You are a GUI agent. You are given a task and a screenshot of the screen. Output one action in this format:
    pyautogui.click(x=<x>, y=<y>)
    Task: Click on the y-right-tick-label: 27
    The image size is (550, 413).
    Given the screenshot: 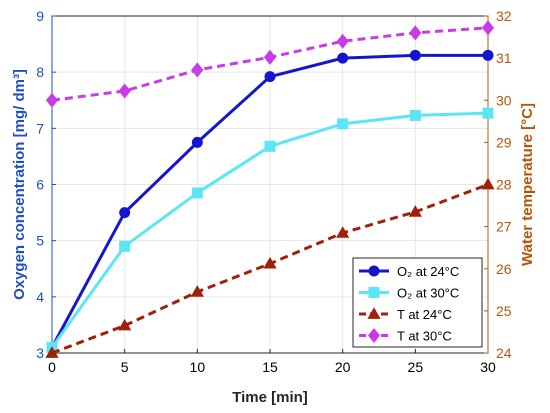 What is the action you would take?
    pyautogui.click(x=504, y=227)
    